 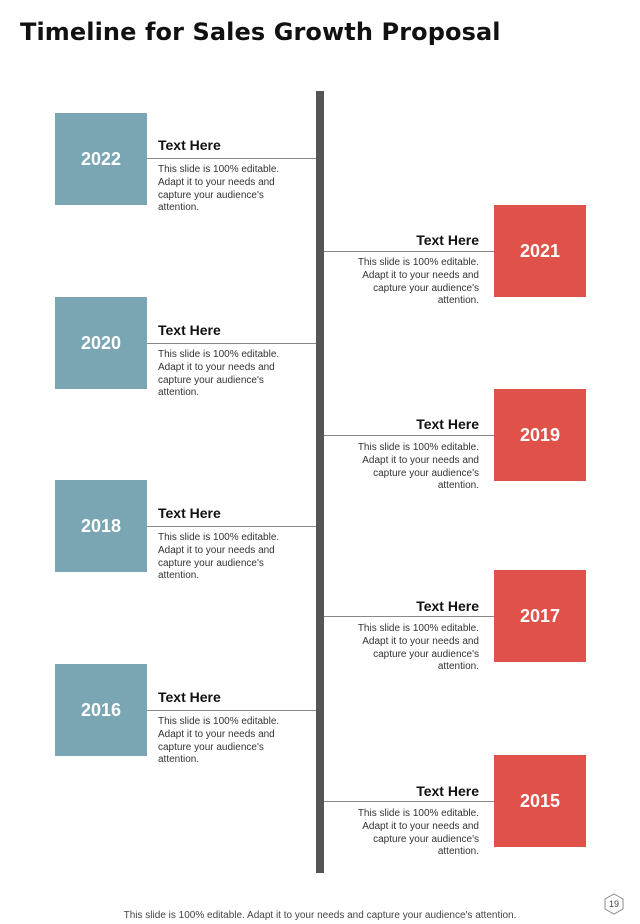 I want to click on year-label: 2016, so click(x=101, y=709).